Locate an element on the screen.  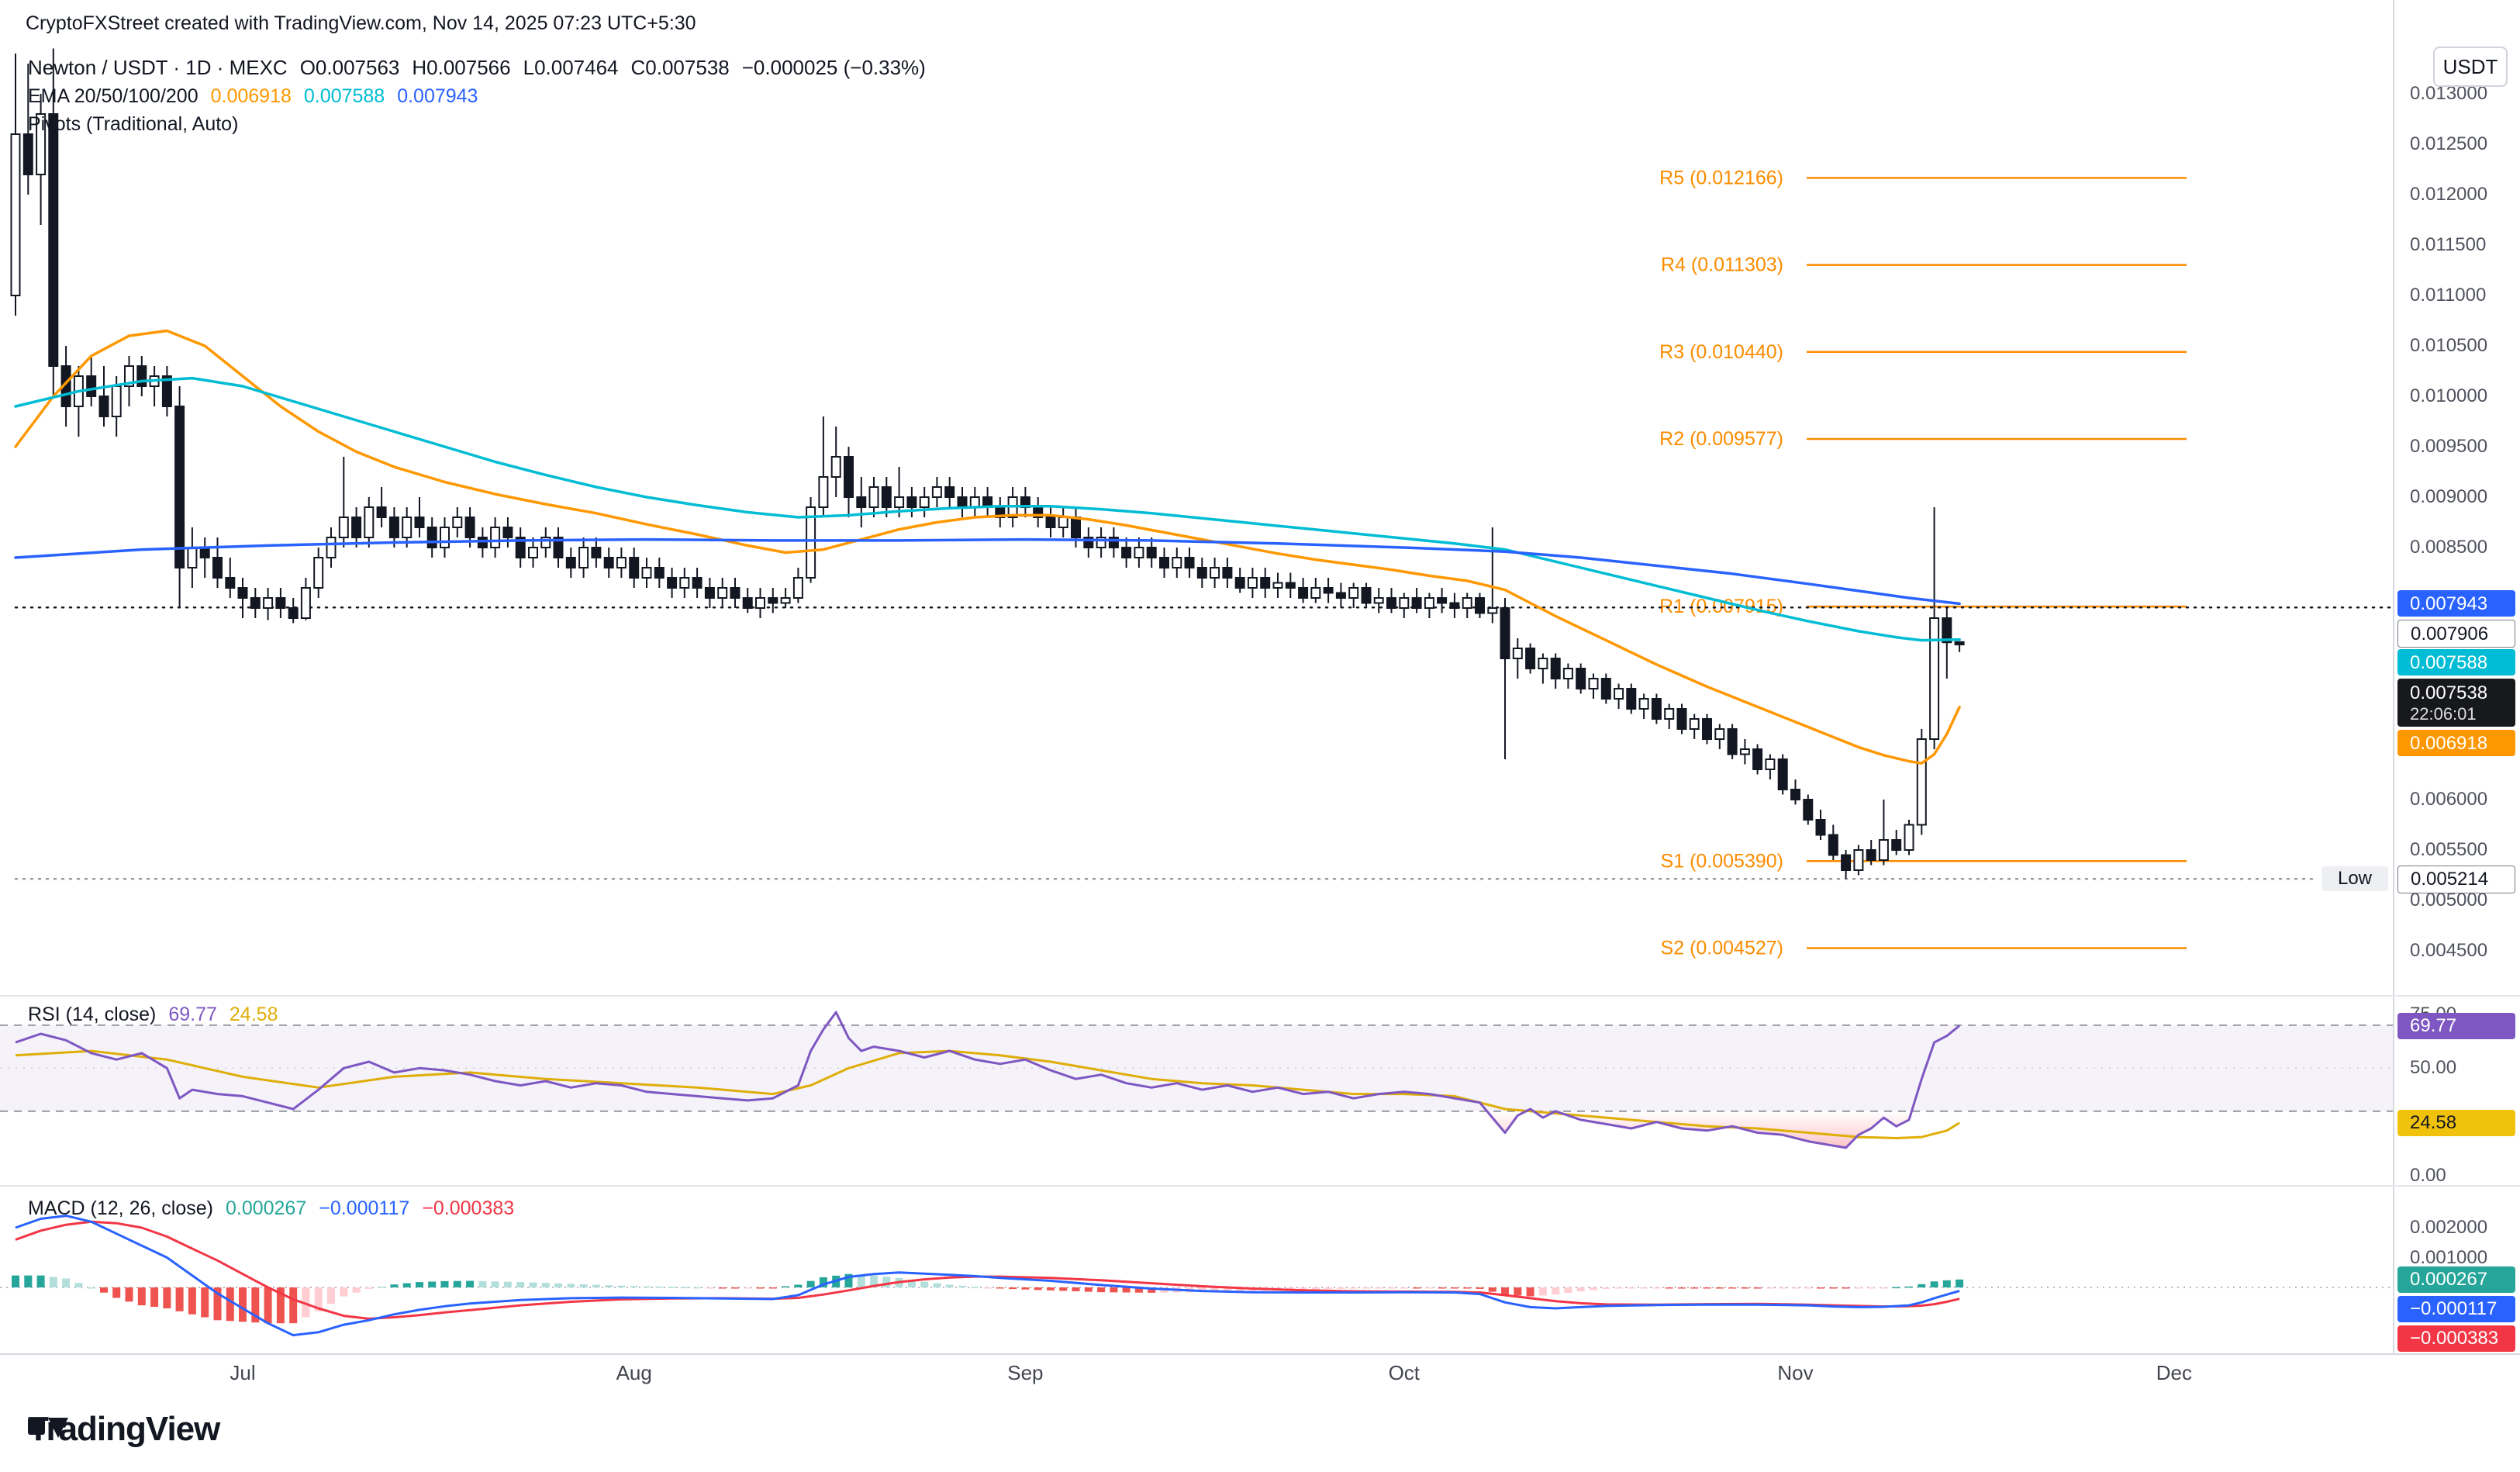
rsi-legend-label: RSI (14, close) is located at coordinates (92, 1014).